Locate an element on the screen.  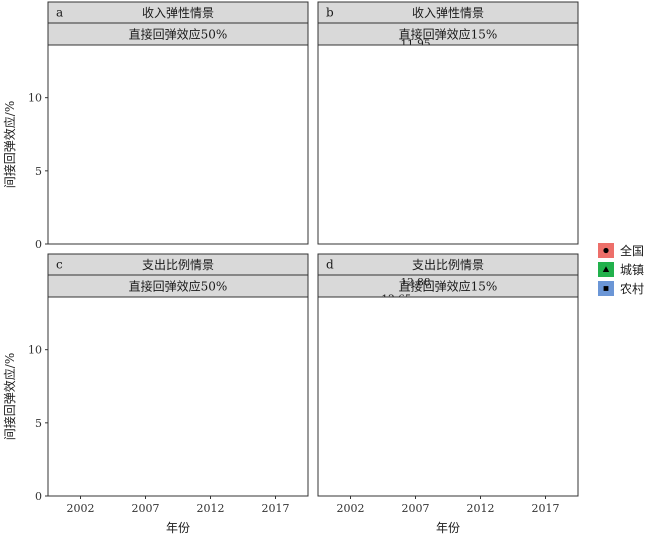
panel-tag: a is located at coordinates (59, 13).